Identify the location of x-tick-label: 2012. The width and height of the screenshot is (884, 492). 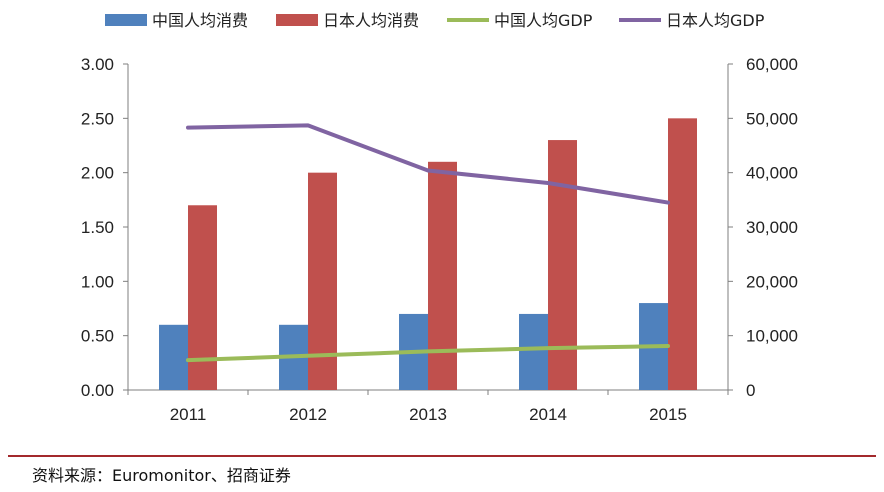
(308, 414).